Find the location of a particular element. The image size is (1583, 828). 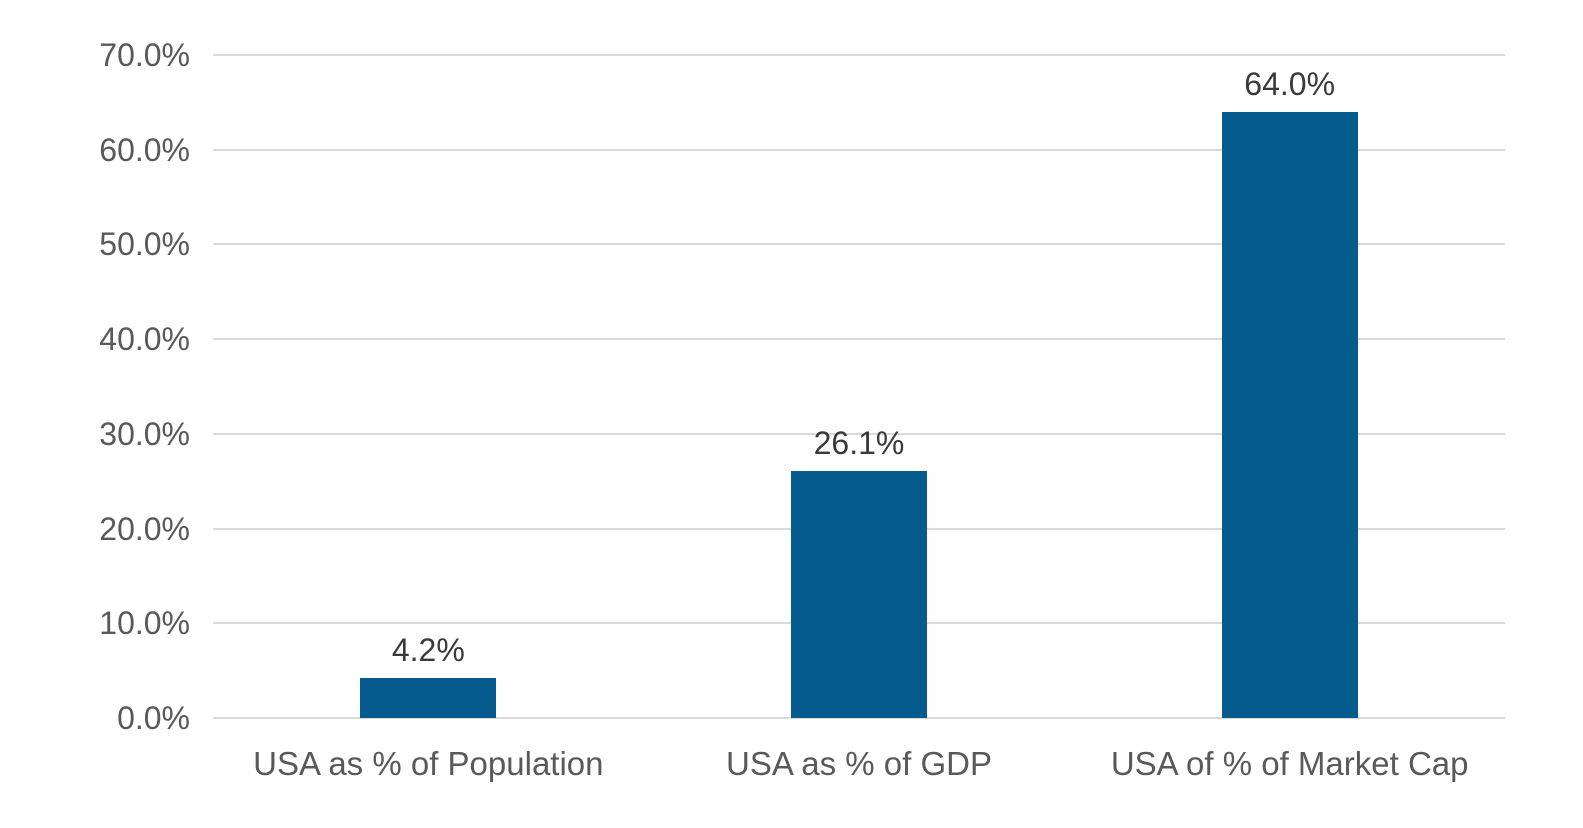

y-tick-label: 70.0% is located at coordinates (144, 55).